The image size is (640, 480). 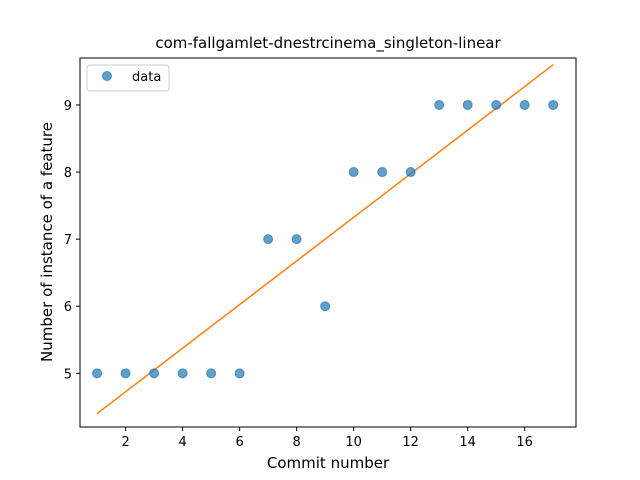 I want to click on x-tick-label: 4, so click(x=182, y=442).